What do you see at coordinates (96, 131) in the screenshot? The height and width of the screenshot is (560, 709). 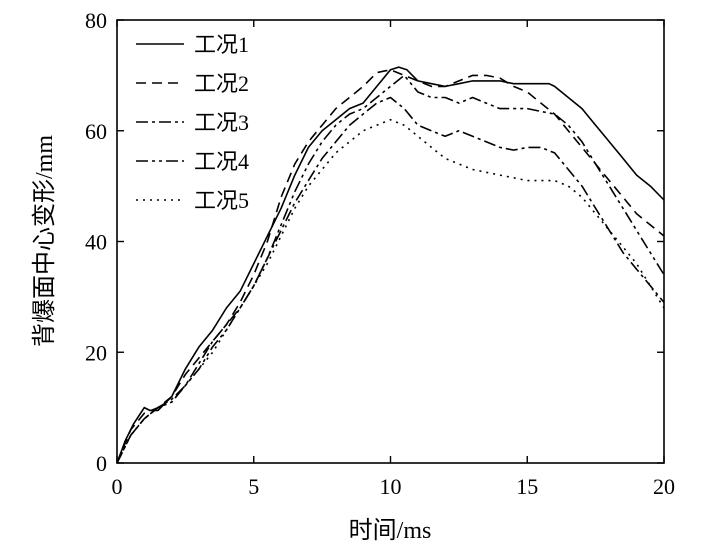 I see `y-tick-label: 60` at bounding box center [96, 131].